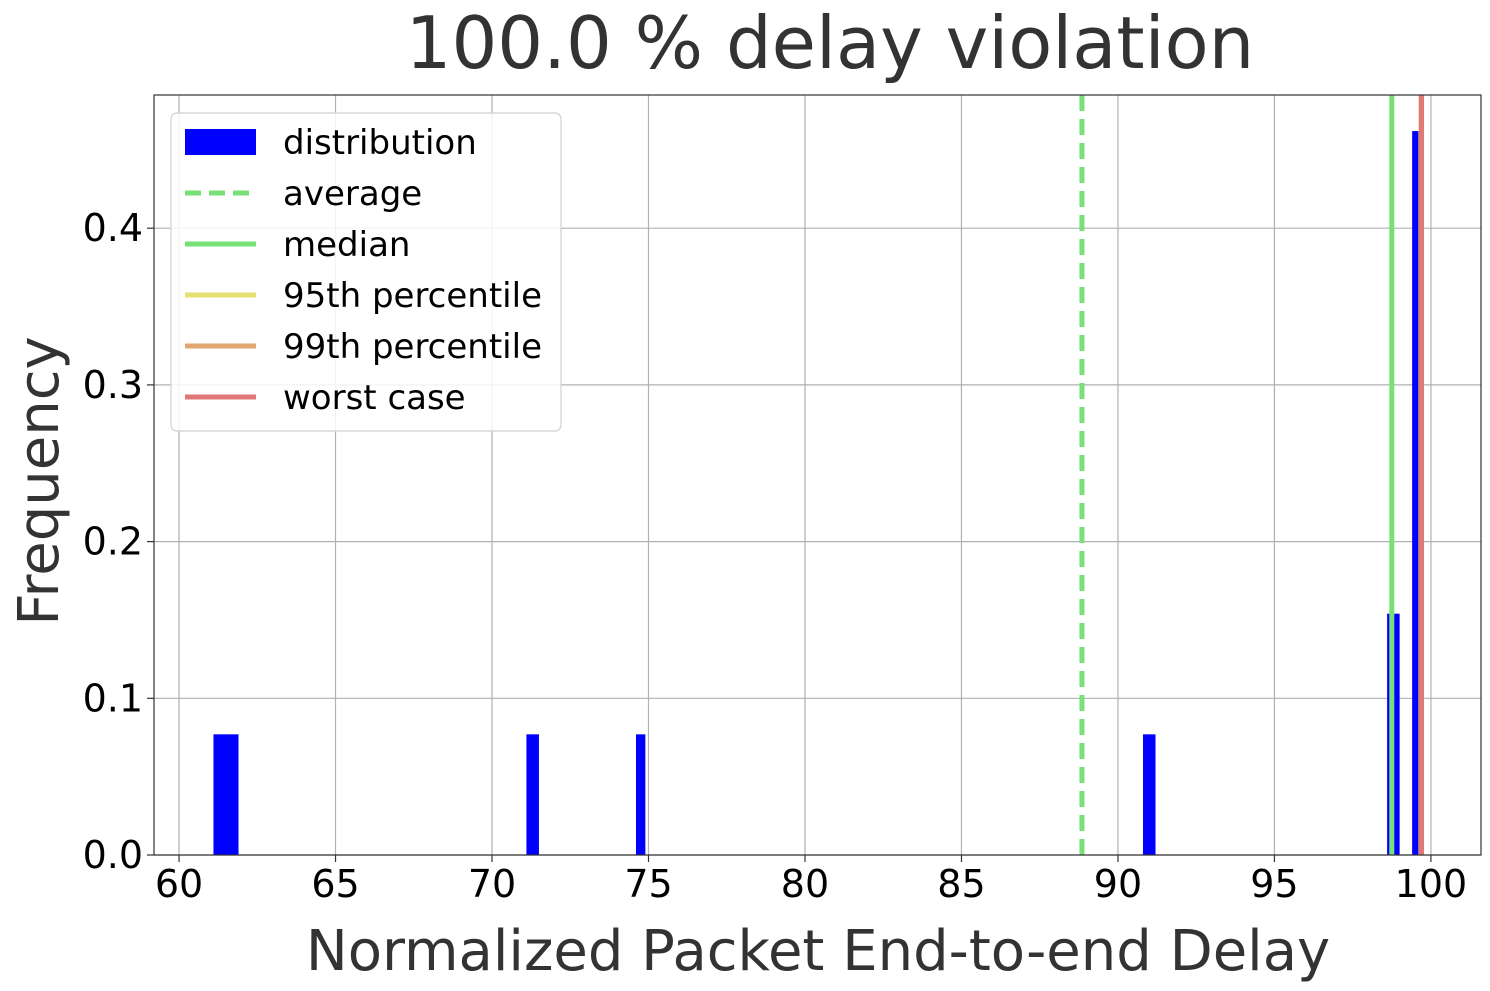 This screenshot has height=991, width=1490. What do you see at coordinates (1118, 884) in the screenshot?
I see `x-tick-label: 90` at bounding box center [1118, 884].